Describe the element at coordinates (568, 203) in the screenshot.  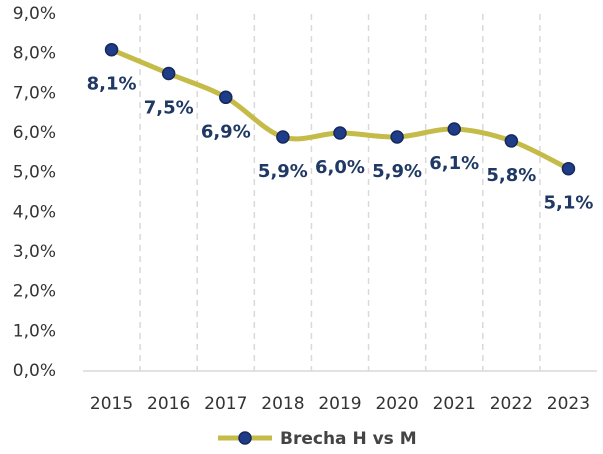
I see `data-label: 5,1%` at that location.